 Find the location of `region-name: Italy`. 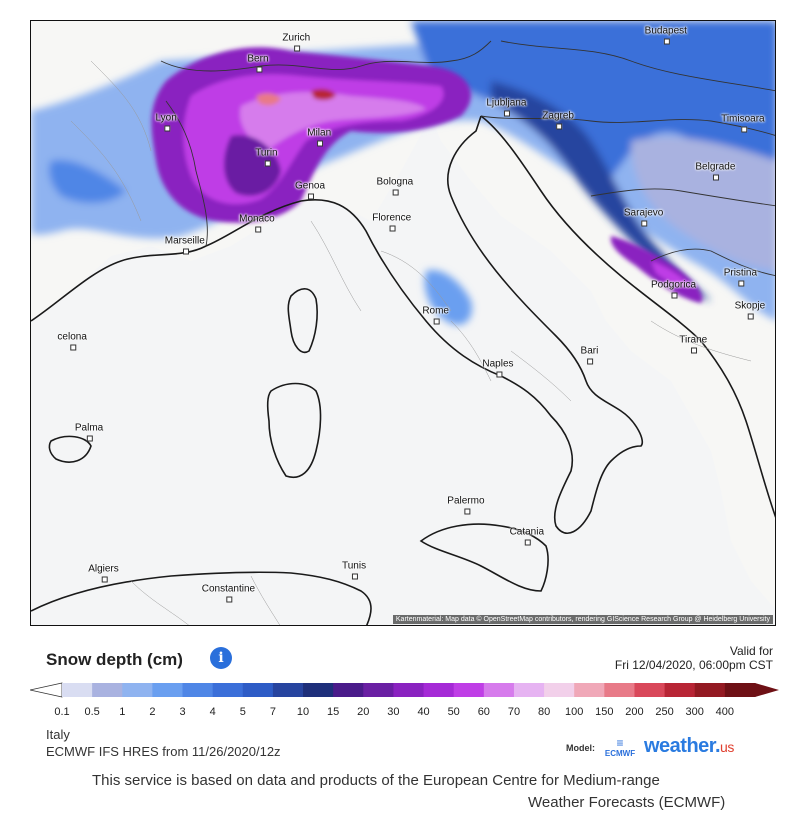

region-name: Italy is located at coordinates (58, 734).